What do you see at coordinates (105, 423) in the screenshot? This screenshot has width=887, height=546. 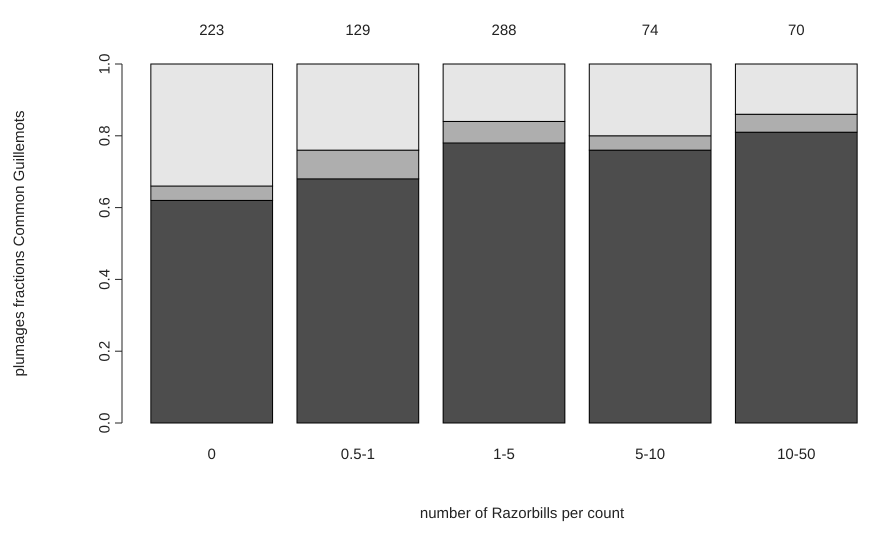 I see `y-tick-label: 0.0` at bounding box center [105, 423].